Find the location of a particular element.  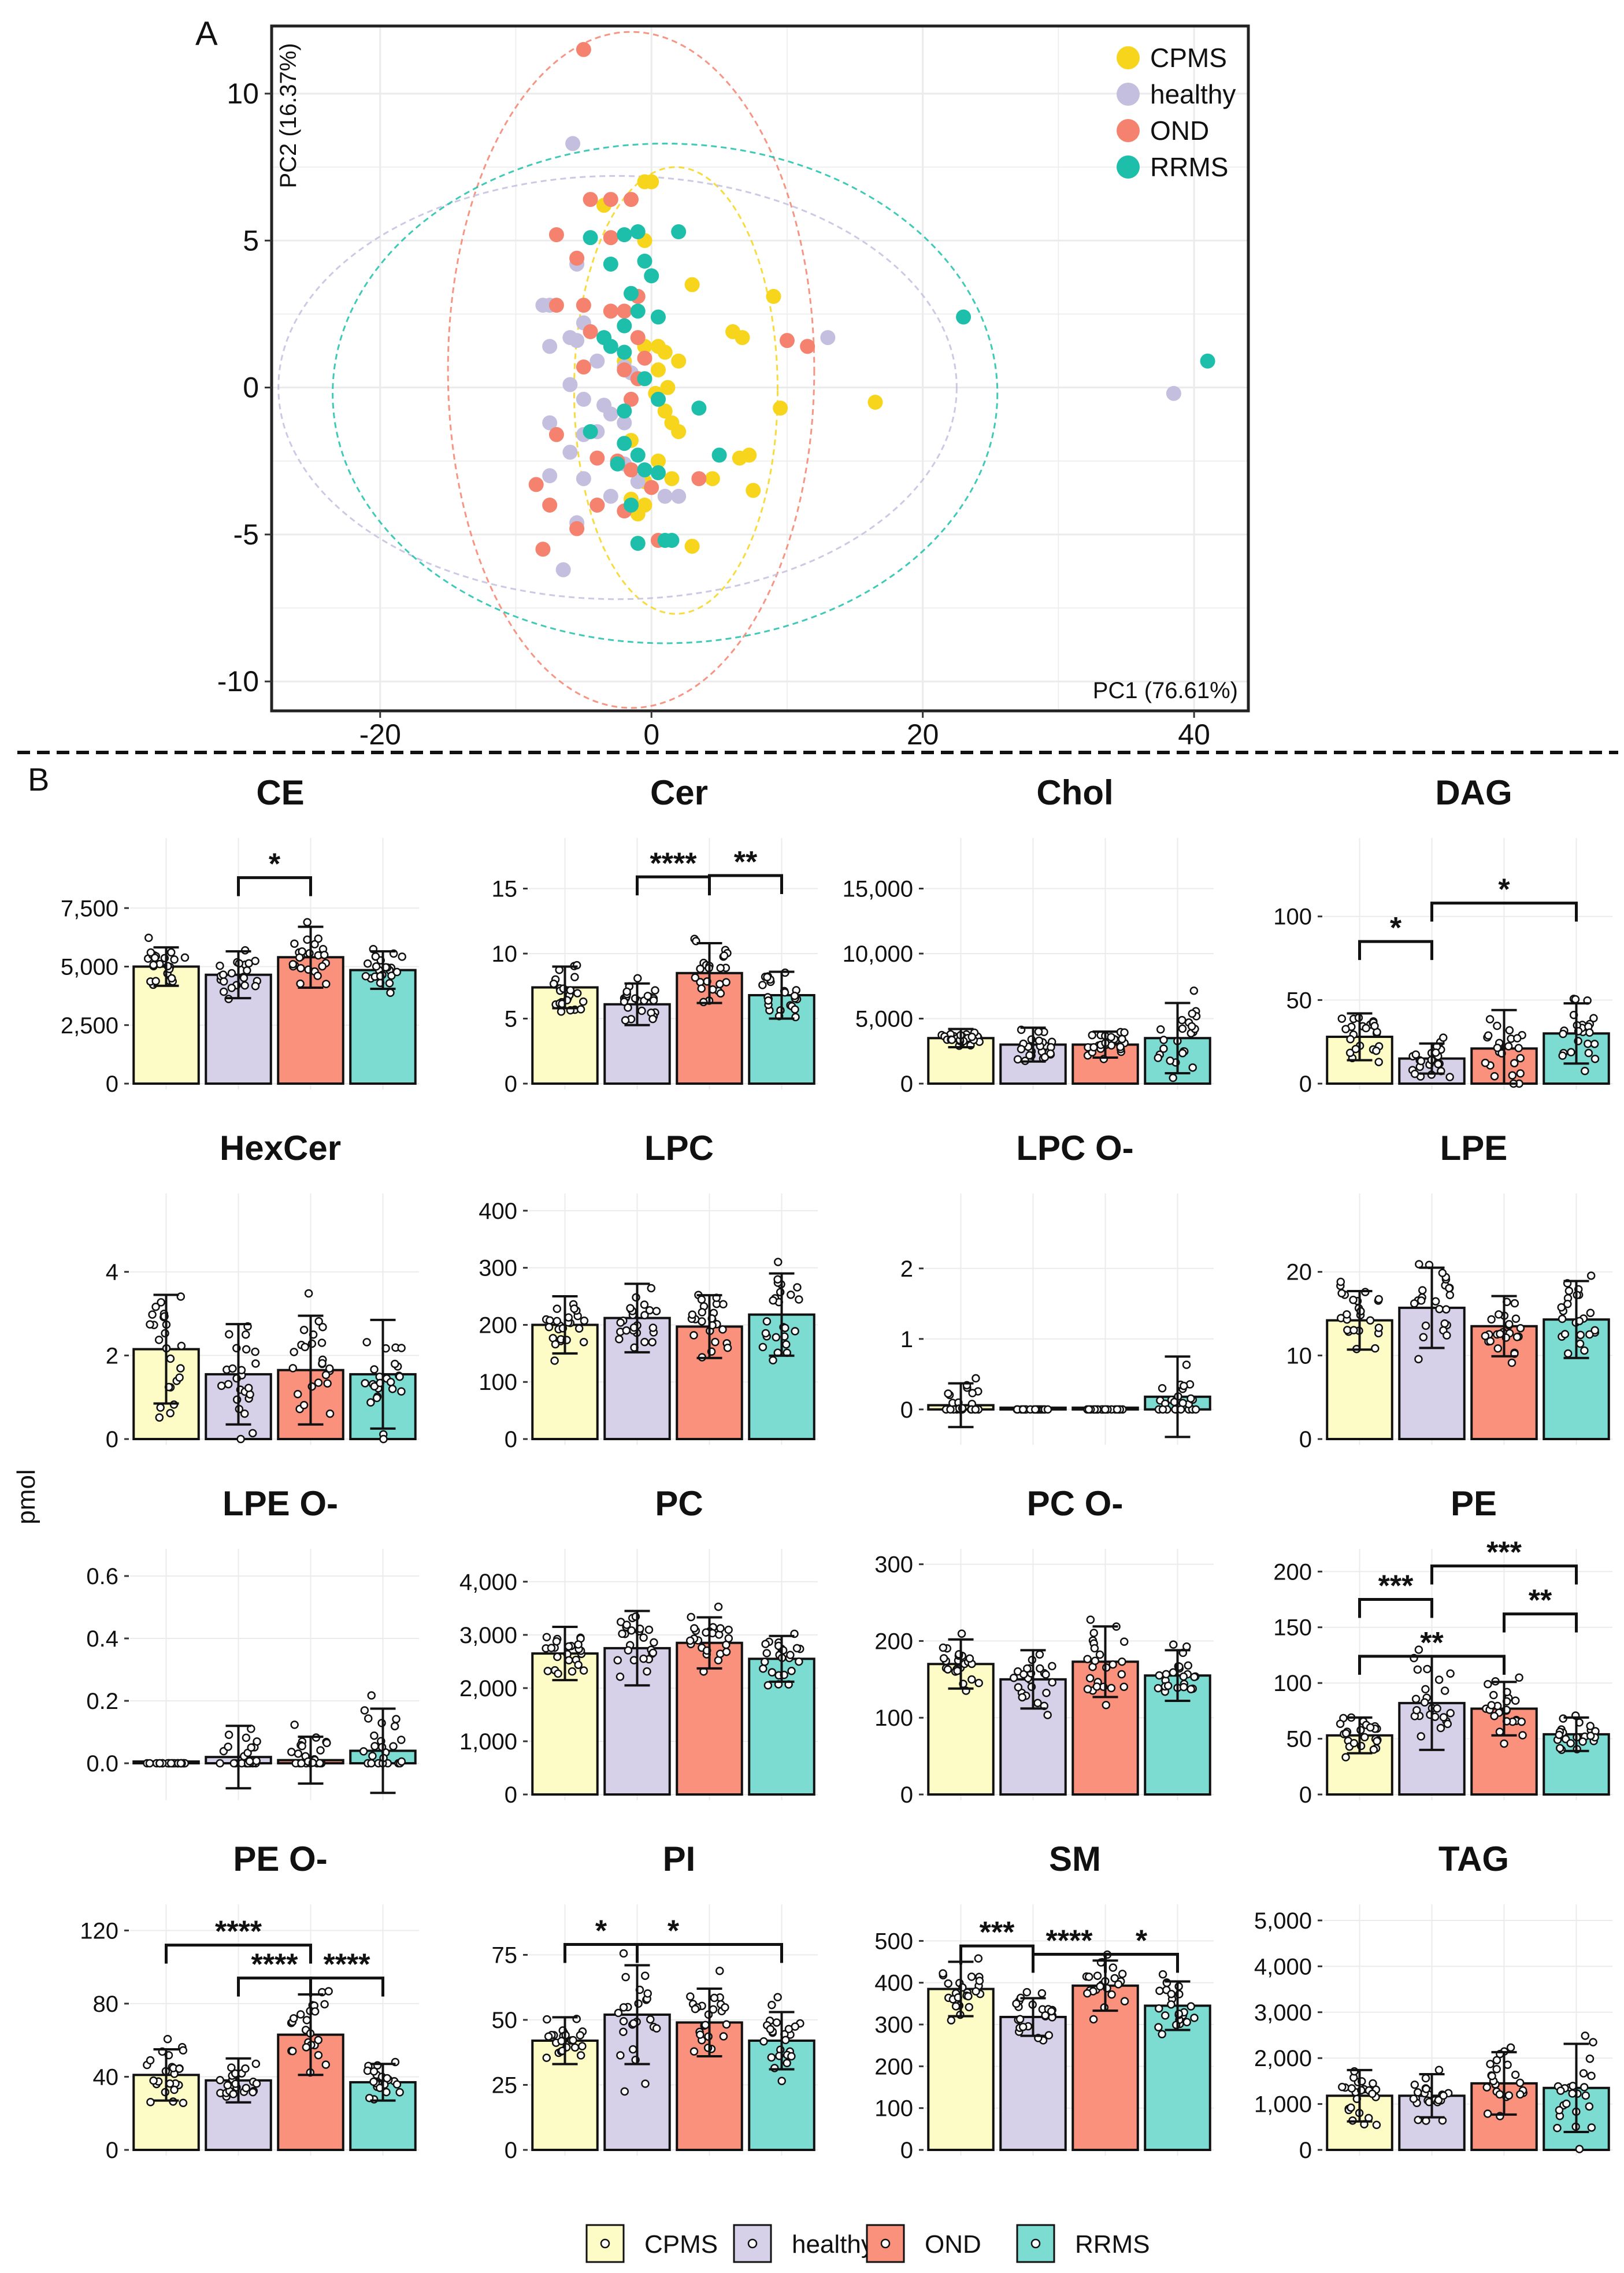

bar-healthy is located at coordinates (637, 1721).